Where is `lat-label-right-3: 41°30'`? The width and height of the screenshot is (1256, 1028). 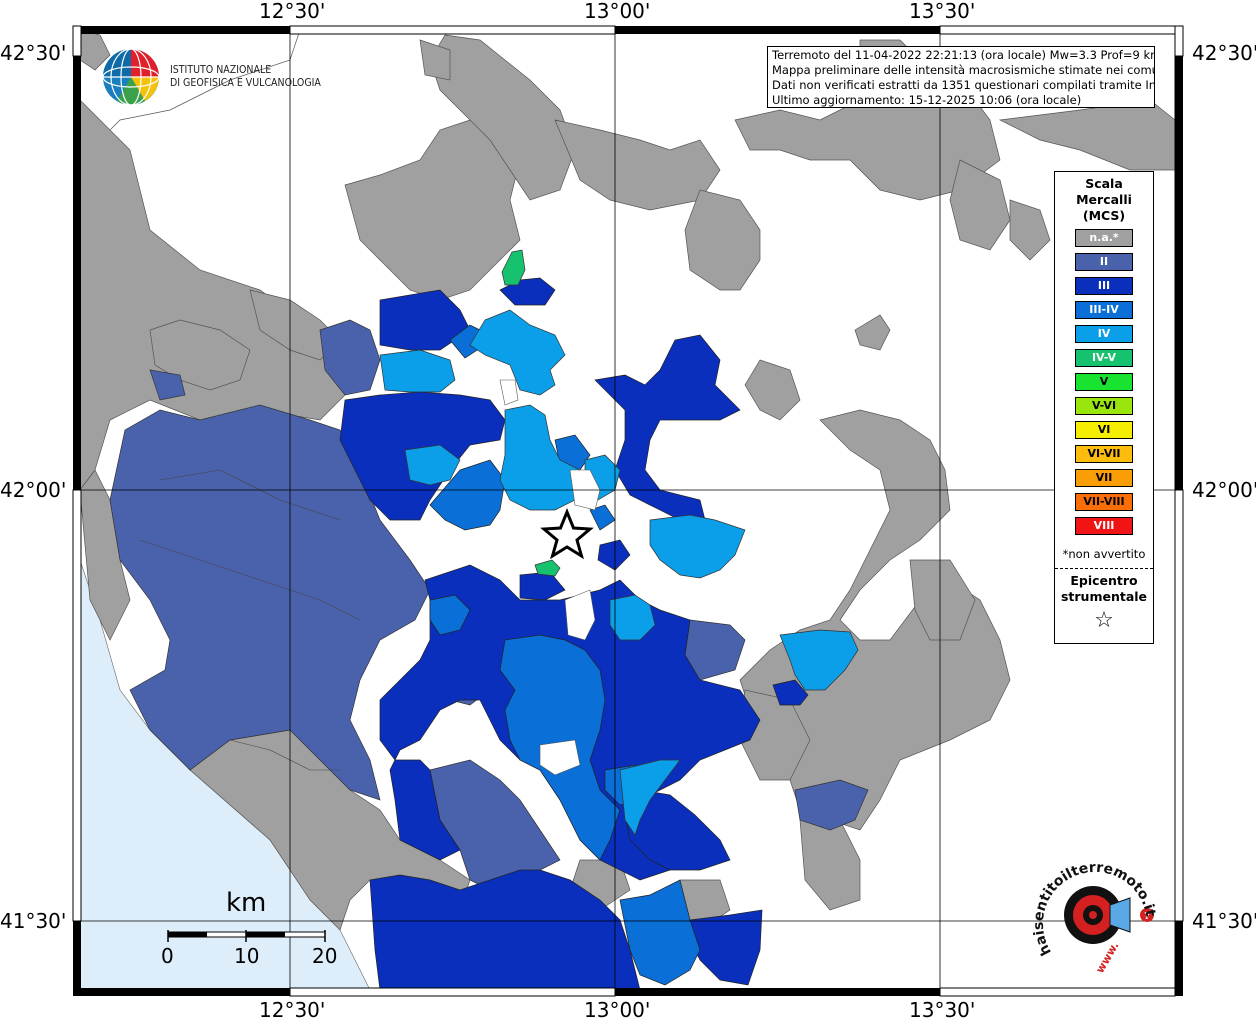 lat-label-right-3: 41°30' is located at coordinates (1224, 921).